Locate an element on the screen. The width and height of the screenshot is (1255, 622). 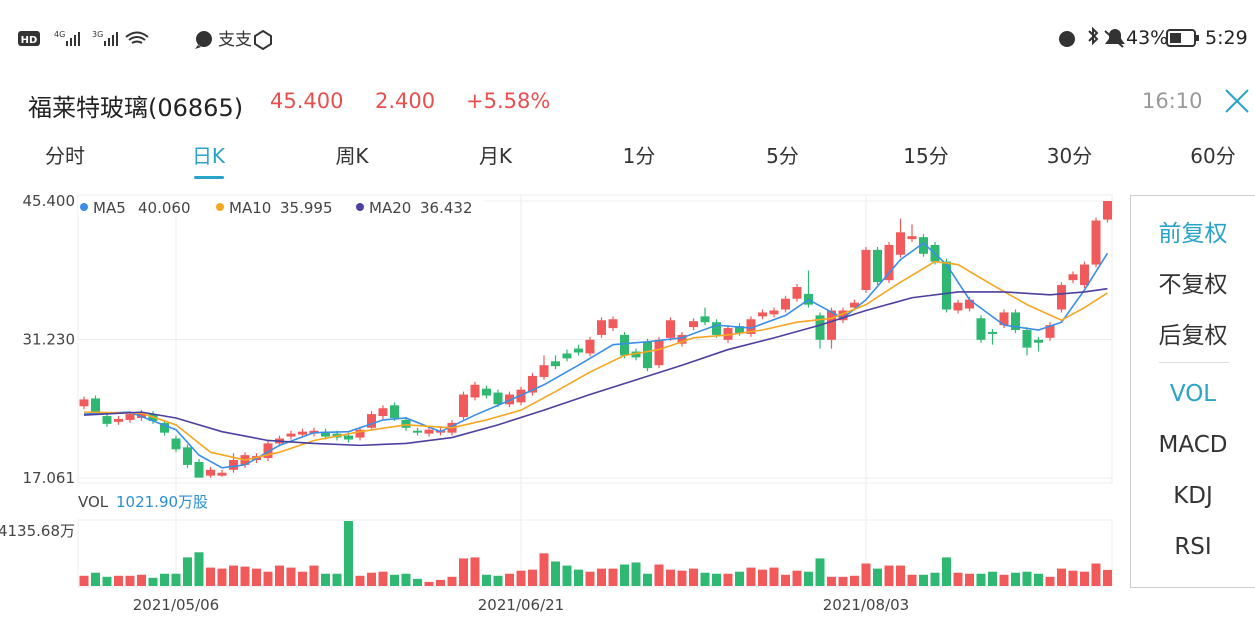
volume-readout: 1021.90万股 is located at coordinates (162, 502).